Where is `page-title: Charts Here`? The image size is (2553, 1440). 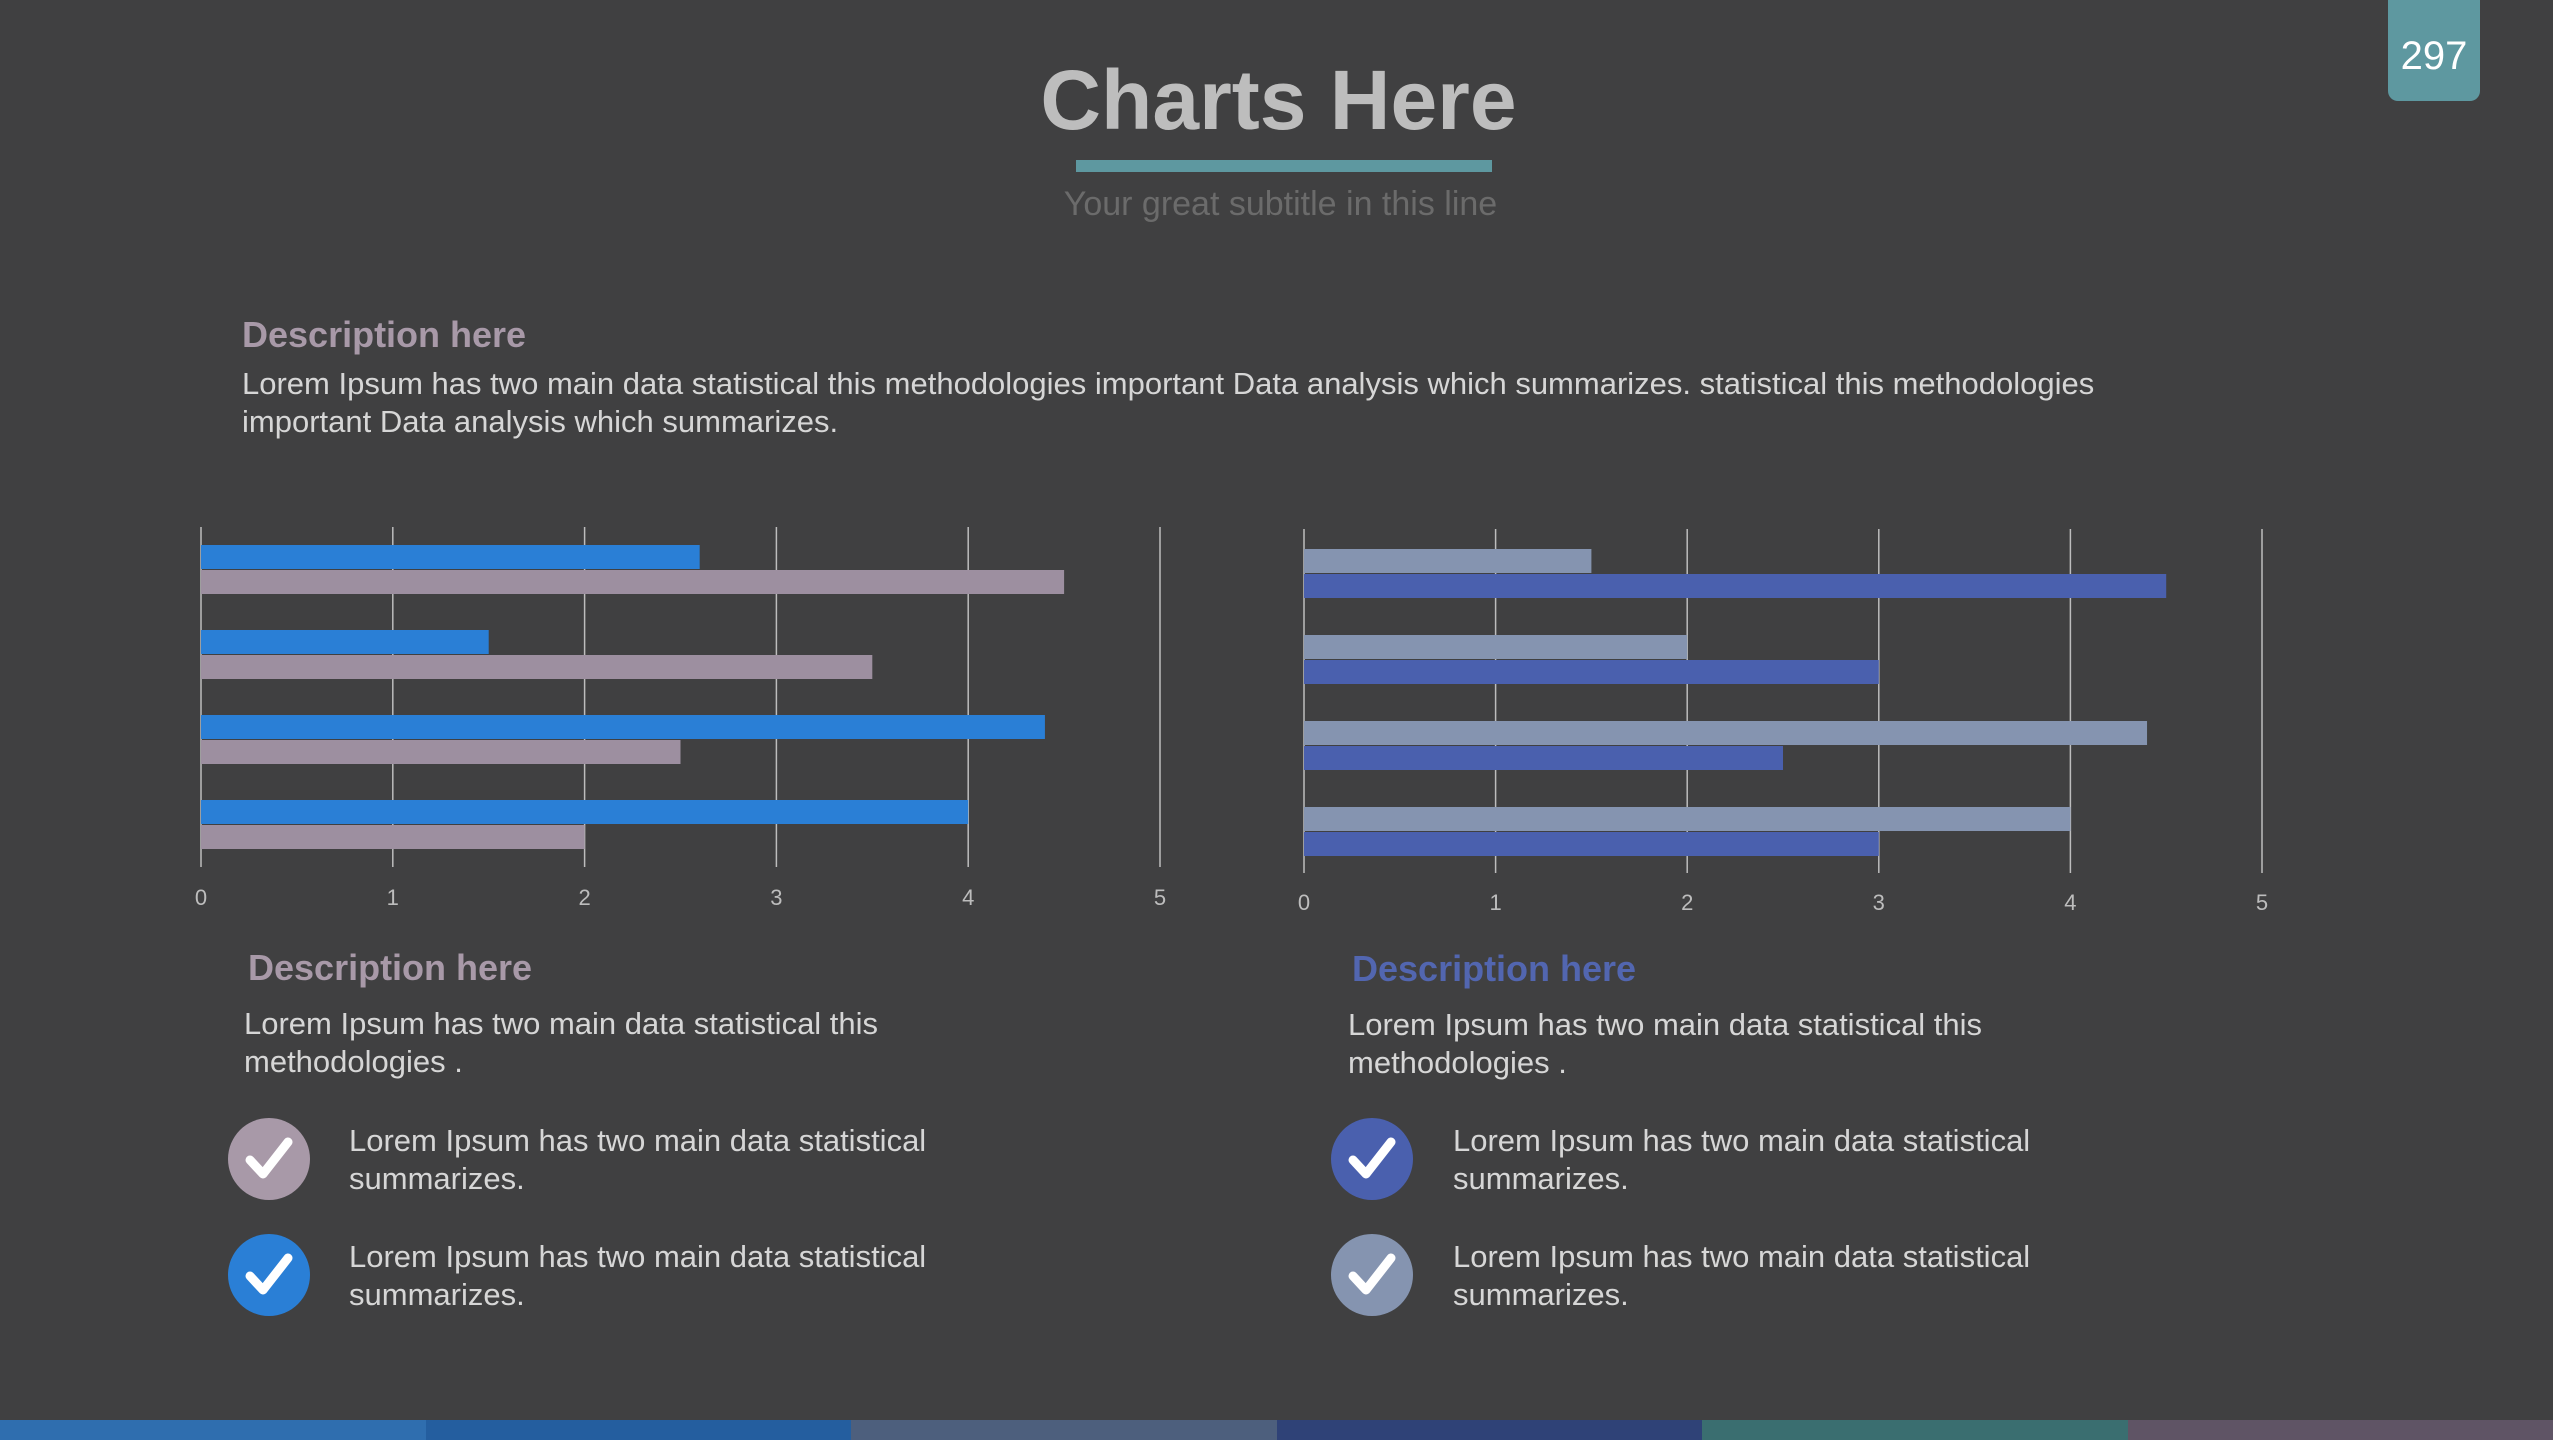 page-title: Charts Here is located at coordinates (1278, 100).